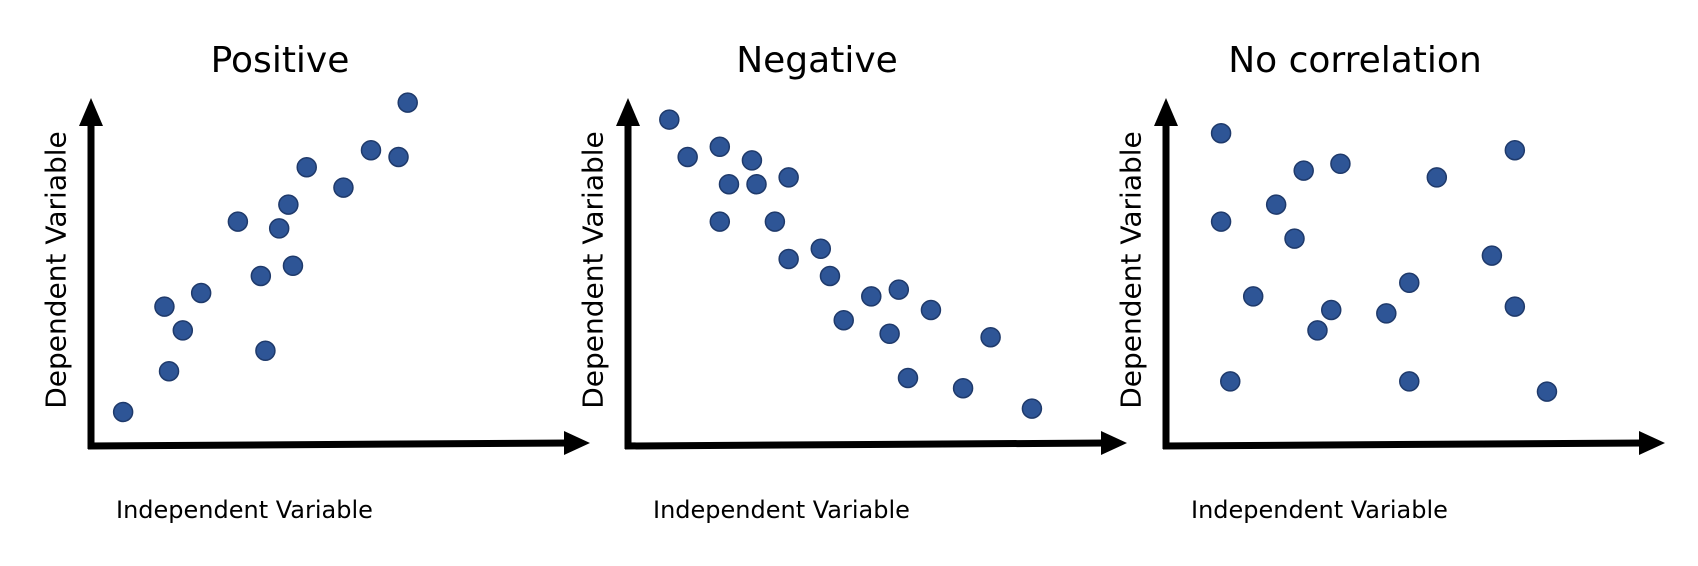  I want to click on chart-title: Negative, so click(817, 60).